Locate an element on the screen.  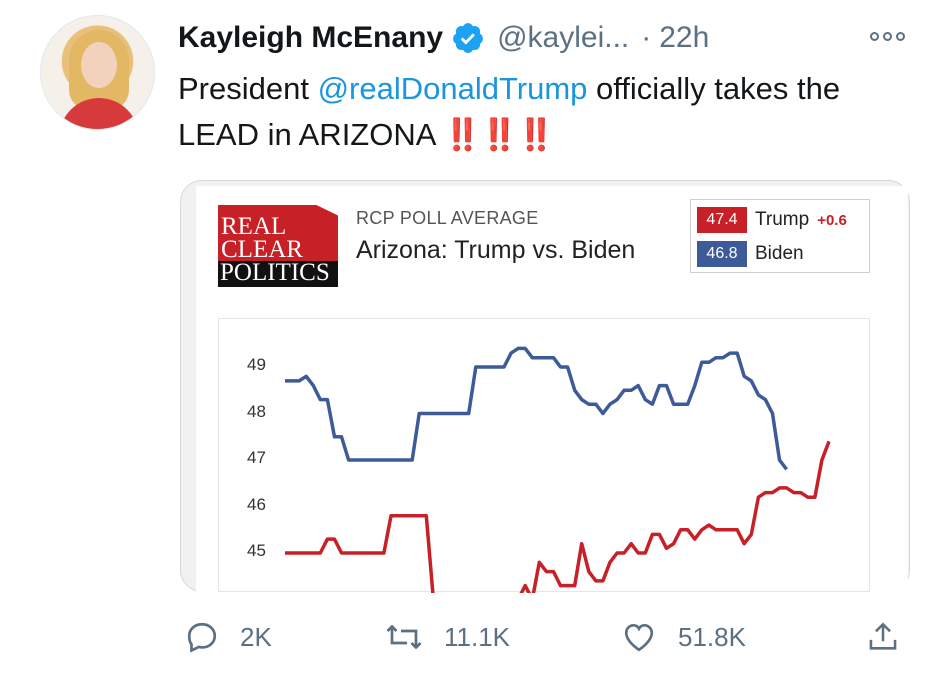
y-tick-label: 48 is located at coordinates (256, 411).